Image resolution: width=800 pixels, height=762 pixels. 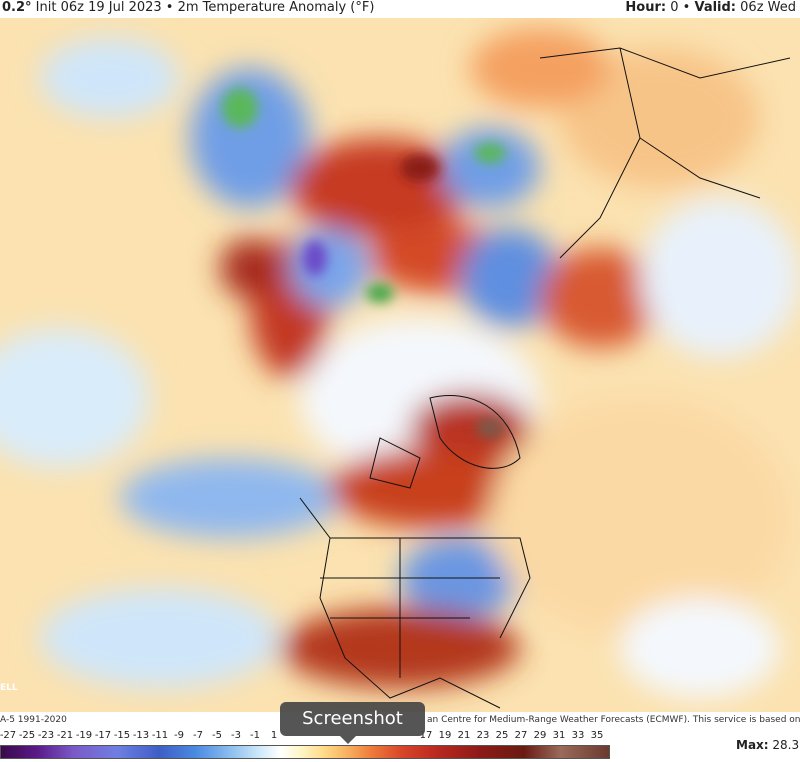 I want to click on colorbar-label: -17, so click(x=103, y=735).